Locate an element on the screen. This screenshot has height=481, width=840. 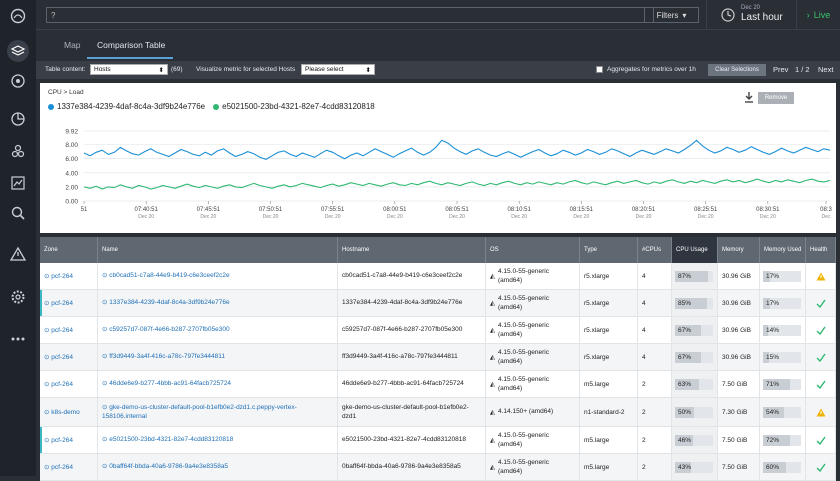
table-content-select: Hosts ⬍ is located at coordinates (129, 69).